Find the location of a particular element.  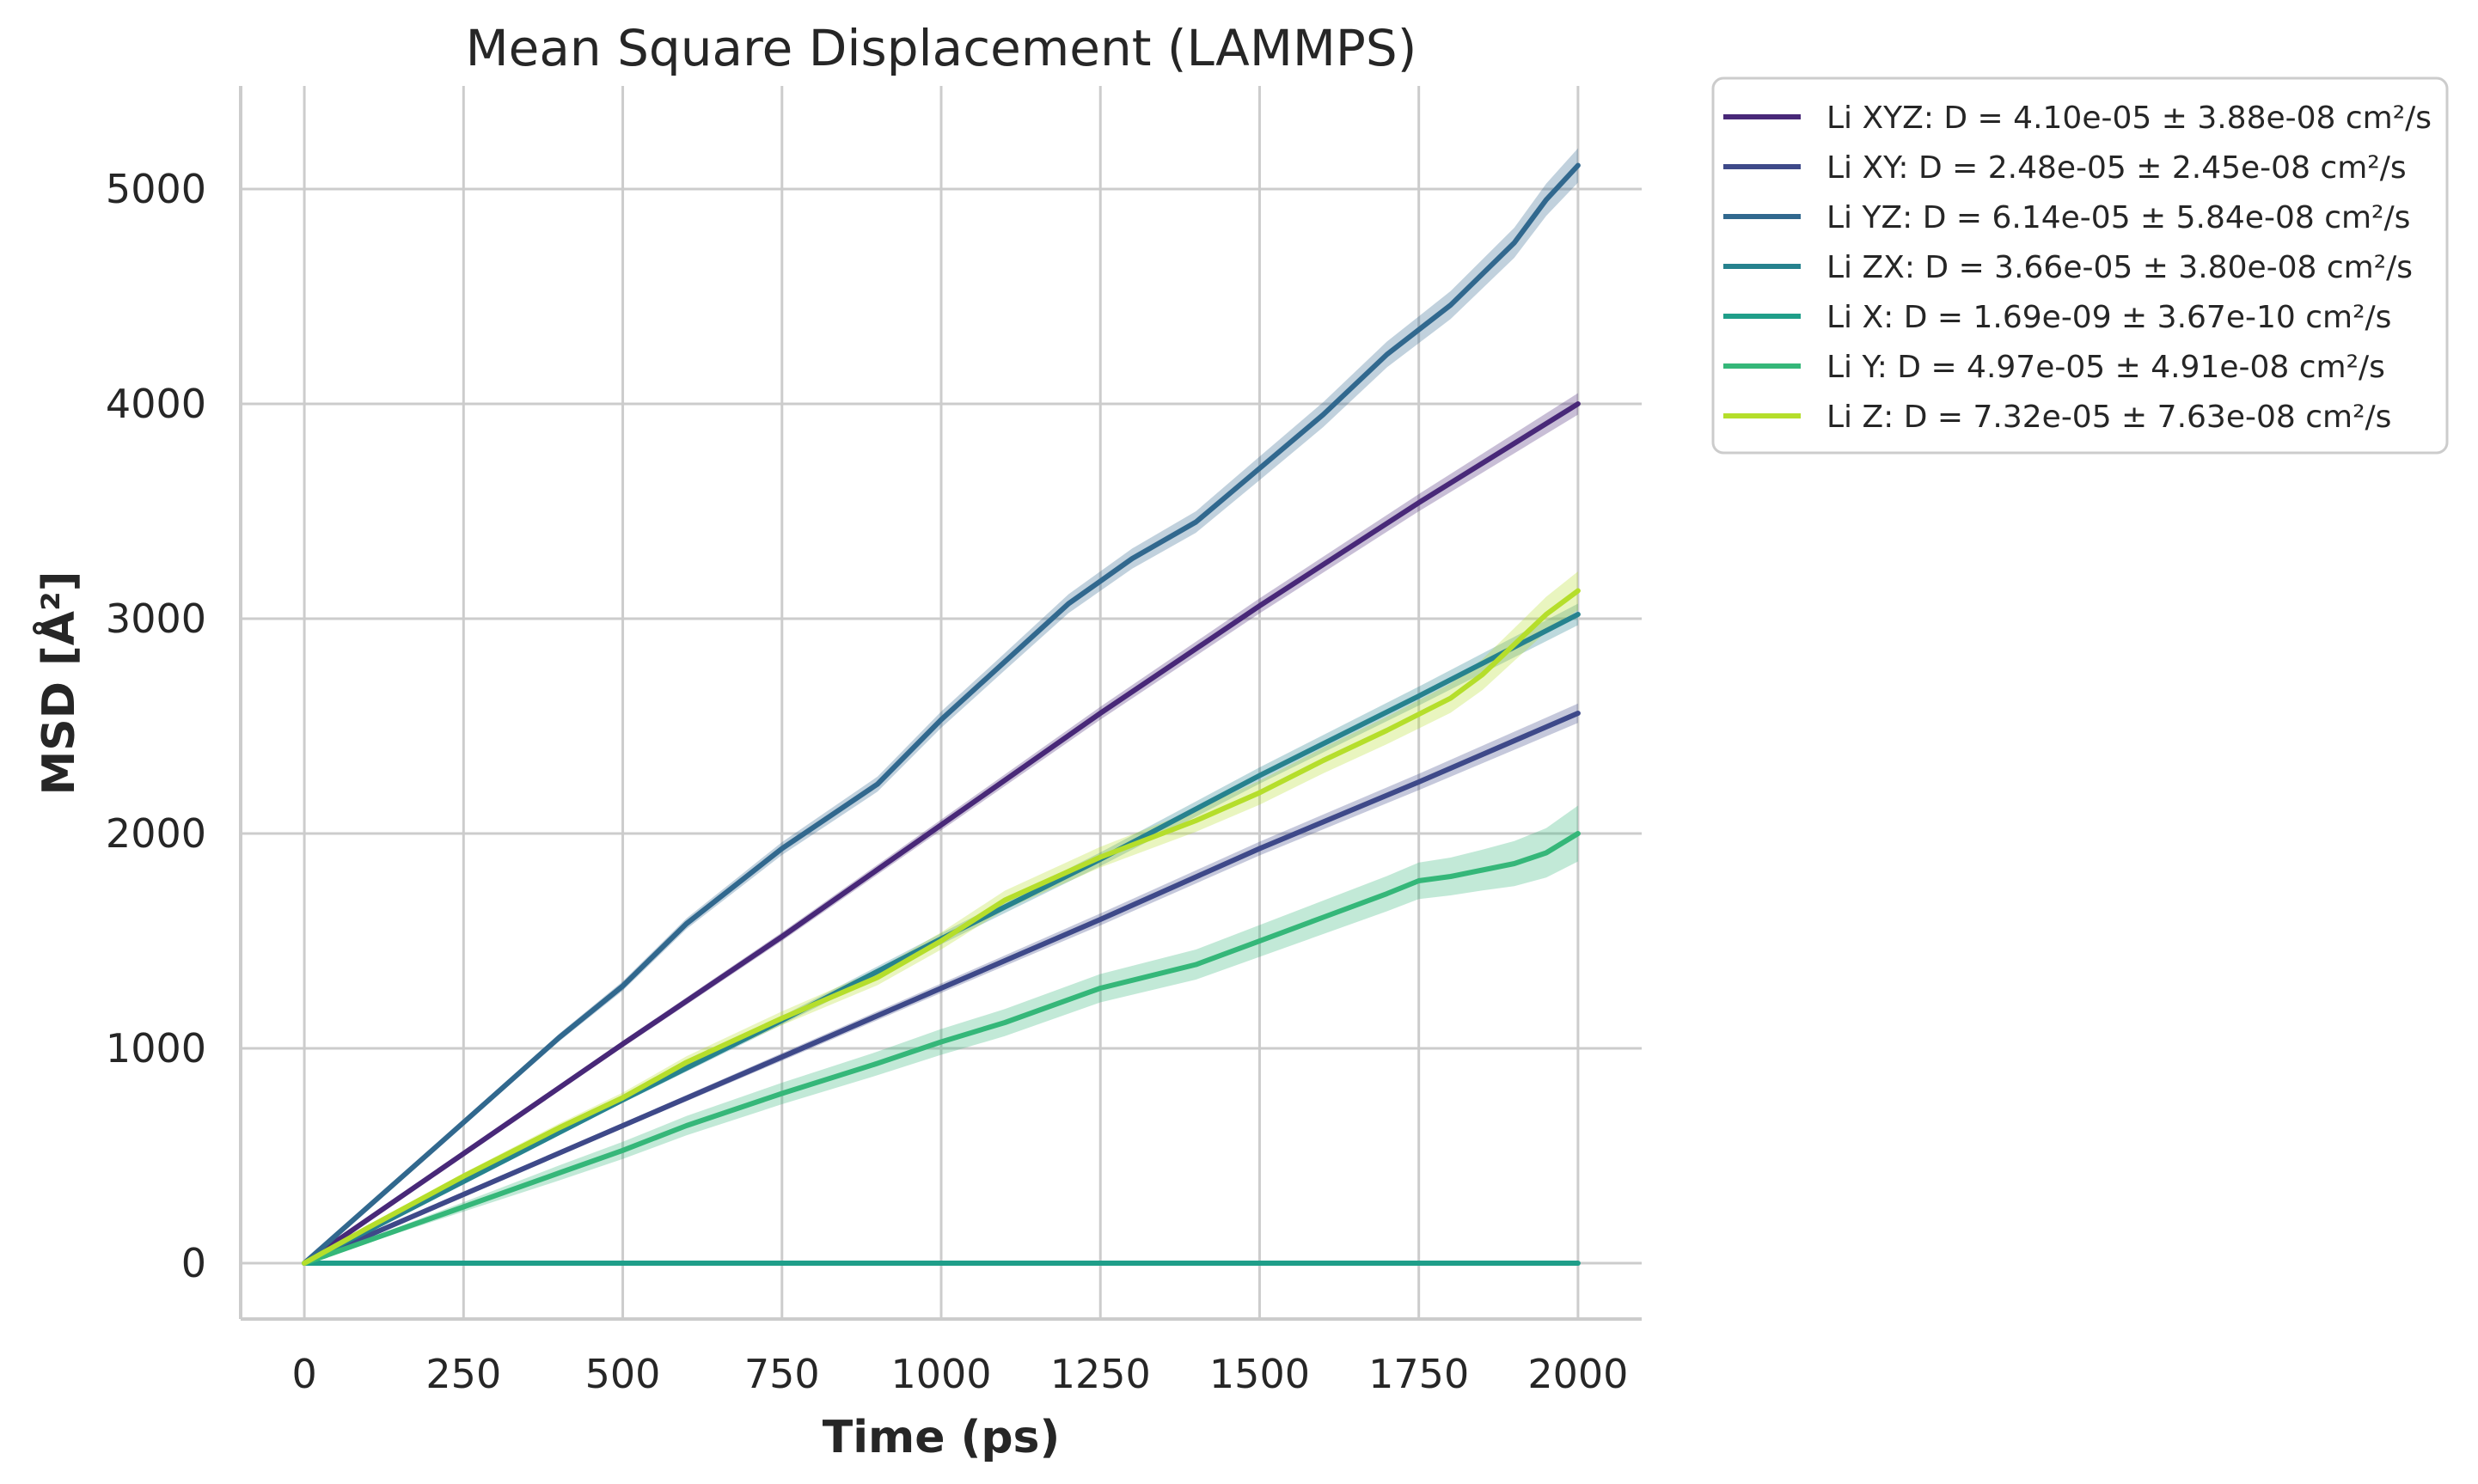

y-tick-label: 2000 is located at coordinates (156, 834).